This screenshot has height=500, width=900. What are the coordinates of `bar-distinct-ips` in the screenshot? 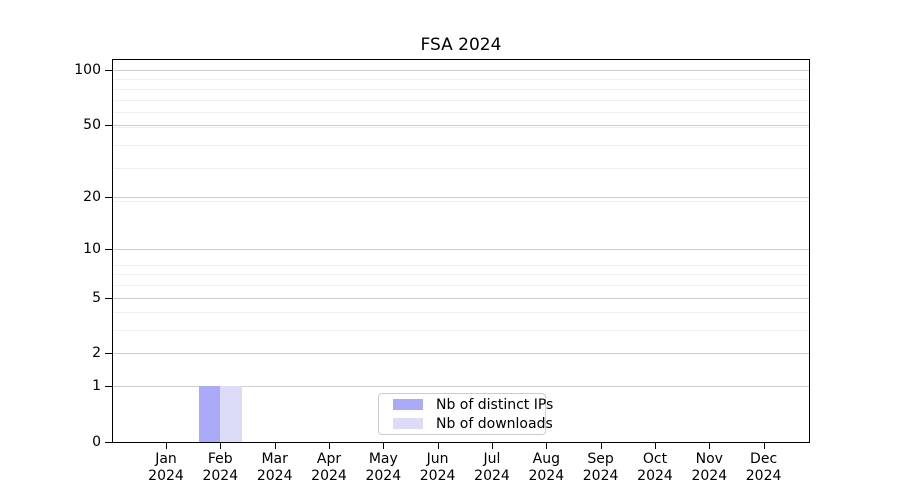 It's located at (209, 414).